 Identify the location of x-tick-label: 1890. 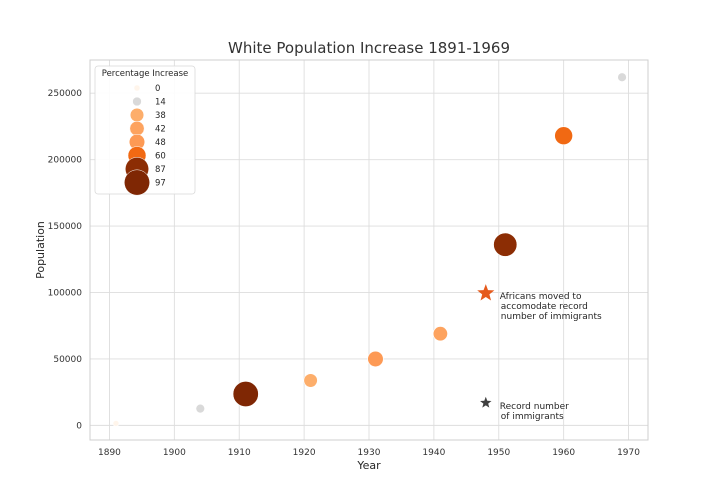
(109, 453).